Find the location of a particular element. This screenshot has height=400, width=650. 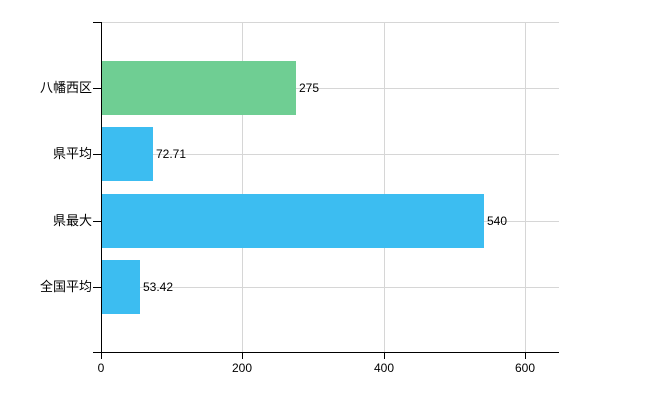

bar-value-label: 540 is located at coordinates (497, 221).